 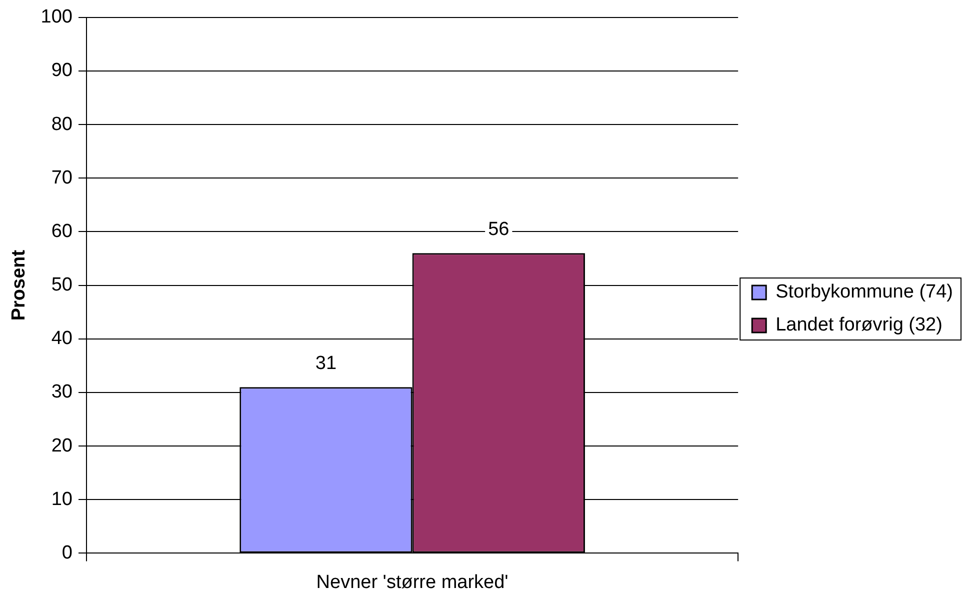 What do you see at coordinates (56, 17) in the screenshot?
I see `y-tick-label: 100` at bounding box center [56, 17].